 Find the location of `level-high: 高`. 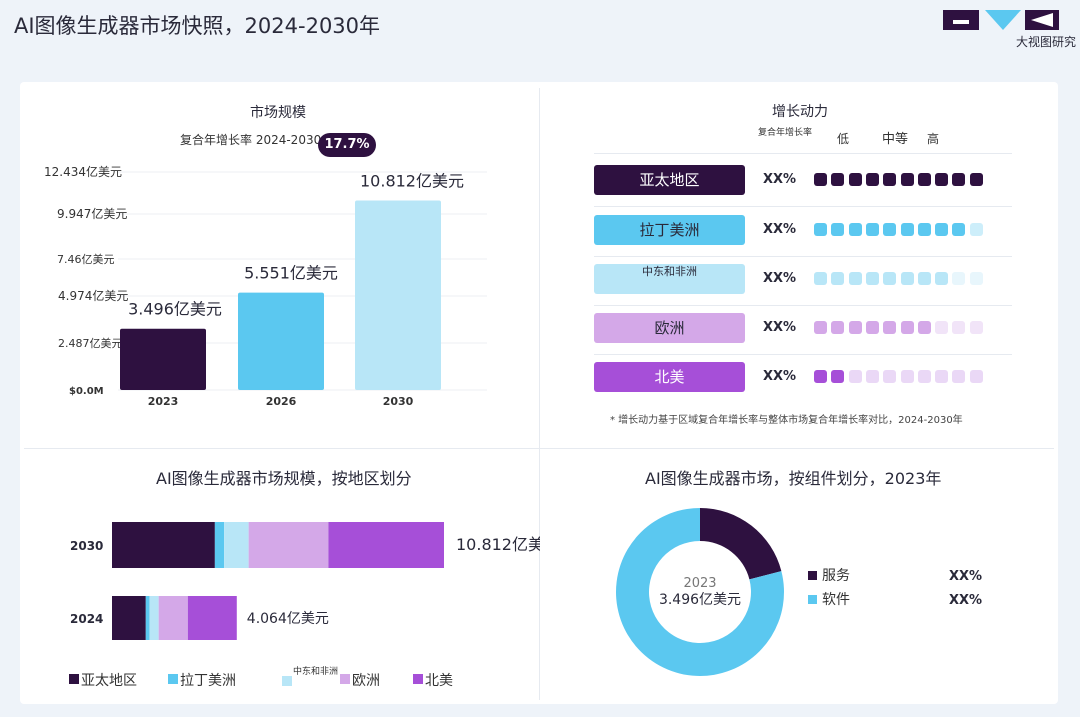

level-high: 高 is located at coordinates (933, 139).